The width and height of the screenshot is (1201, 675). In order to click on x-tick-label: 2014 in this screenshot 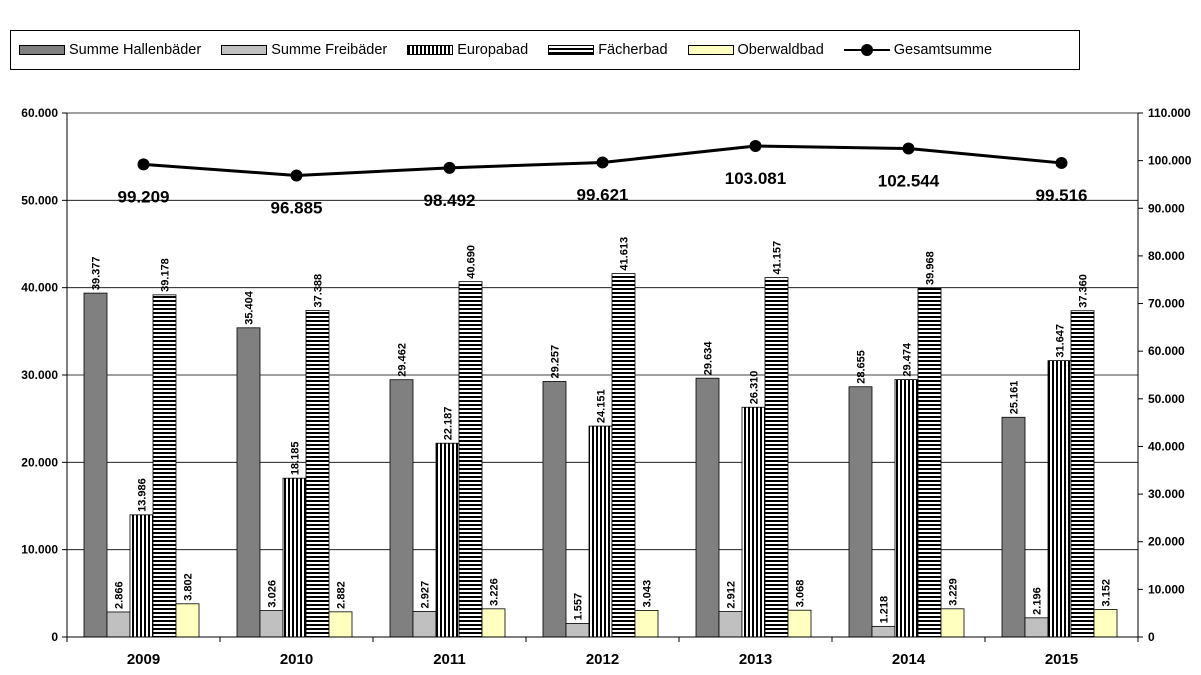, I will do `click(909, 659)`.